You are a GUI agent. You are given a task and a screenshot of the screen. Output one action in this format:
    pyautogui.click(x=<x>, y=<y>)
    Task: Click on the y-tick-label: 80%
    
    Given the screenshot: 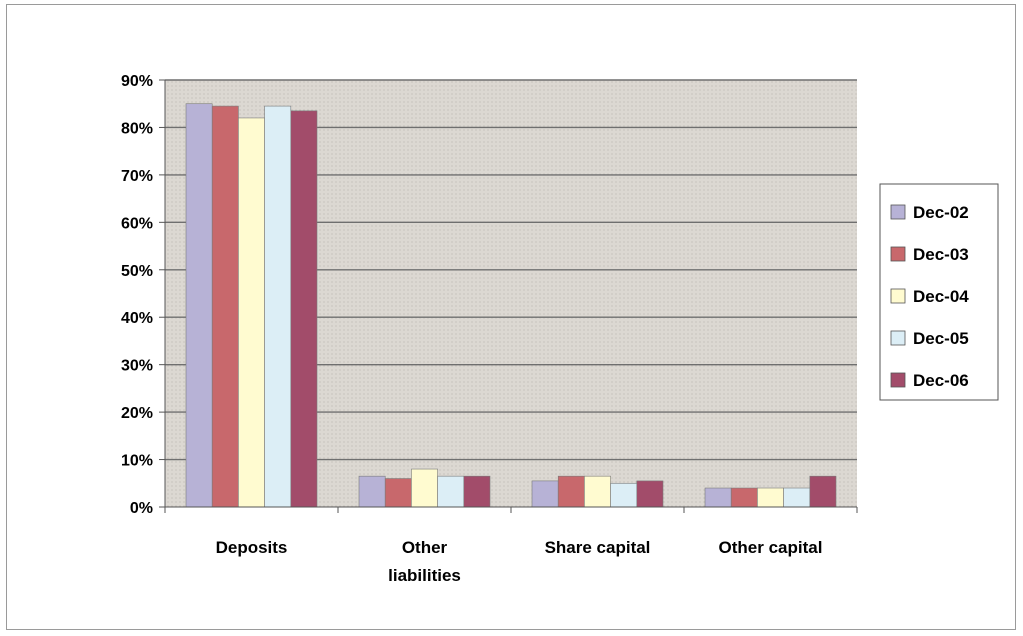 What is the action you would take?
    pyautogui.click(x=137, y=128)
    